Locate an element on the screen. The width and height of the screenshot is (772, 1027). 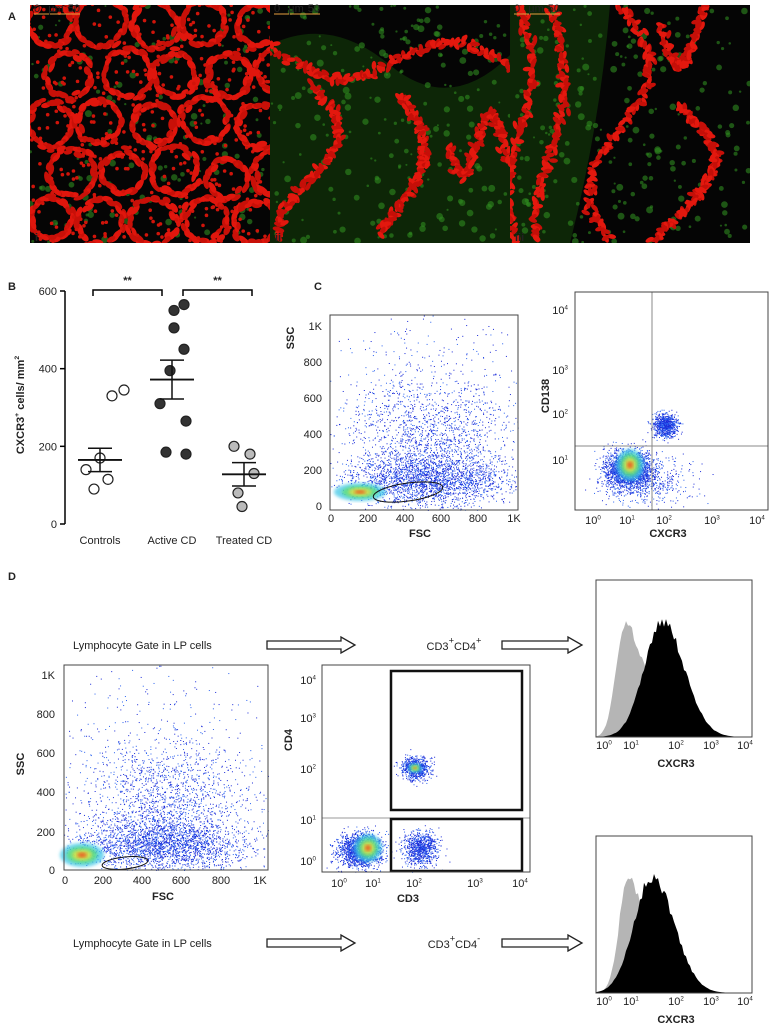
data-point is located at coordinates (184, 305).